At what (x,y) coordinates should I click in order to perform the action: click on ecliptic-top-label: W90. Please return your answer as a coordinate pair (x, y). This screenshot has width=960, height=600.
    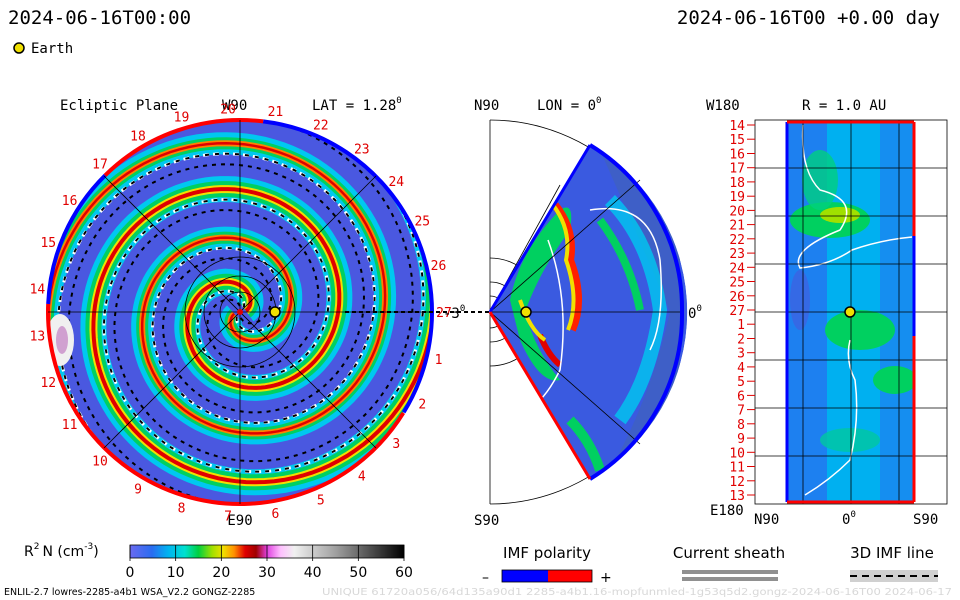
    Looking at the image, I should click on (234, 106).